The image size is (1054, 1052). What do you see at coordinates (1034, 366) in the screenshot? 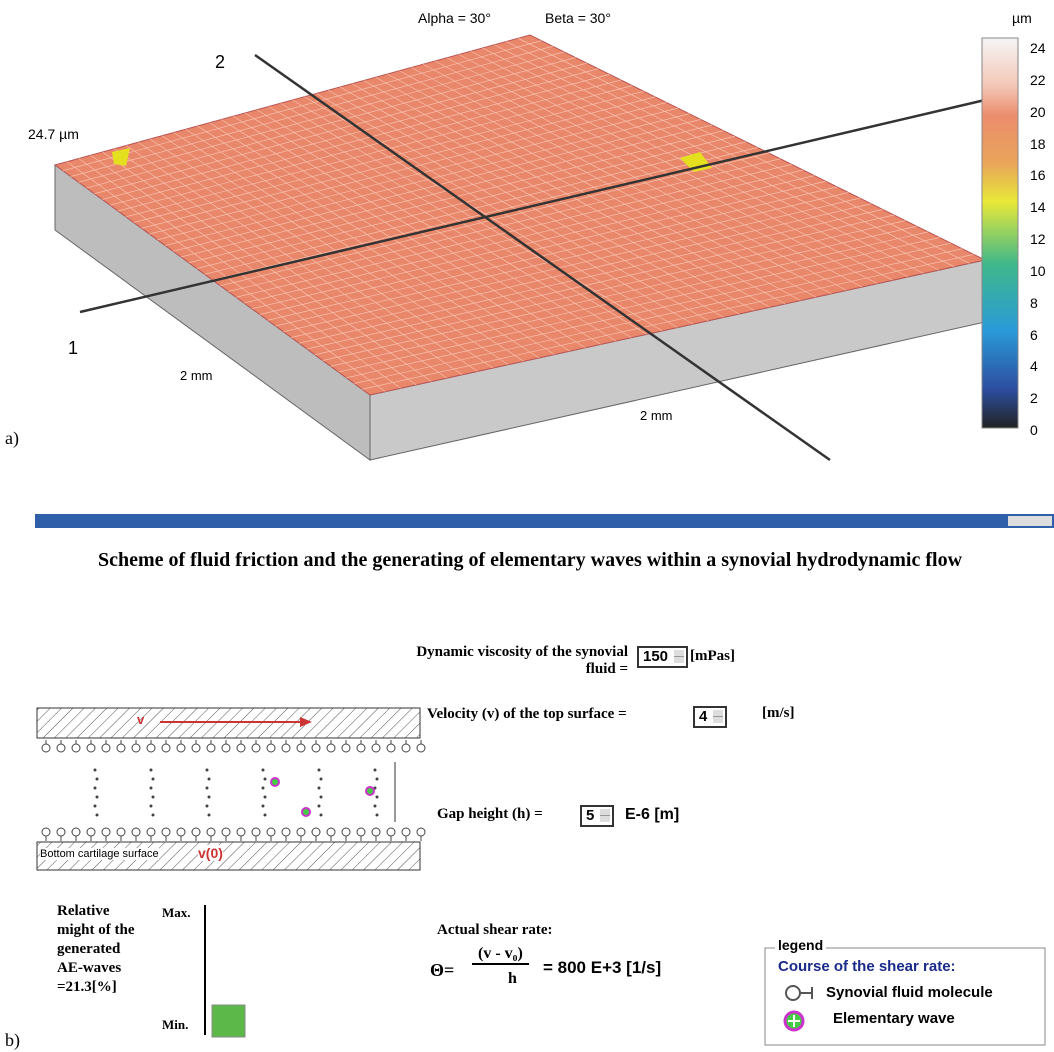
I see `colorbar-tick: 4` at bounding box center [1034, 366].